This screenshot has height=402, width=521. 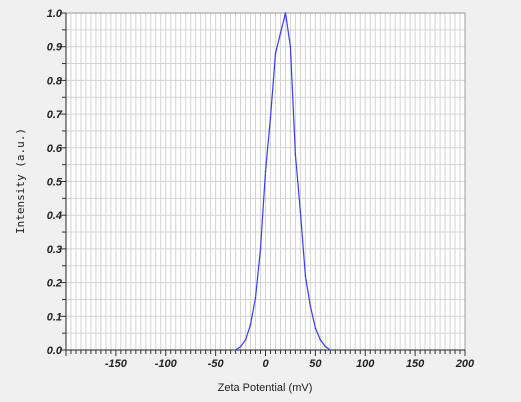 I want to click on y-tick-label: 0.9, so click(x=55, y=48).